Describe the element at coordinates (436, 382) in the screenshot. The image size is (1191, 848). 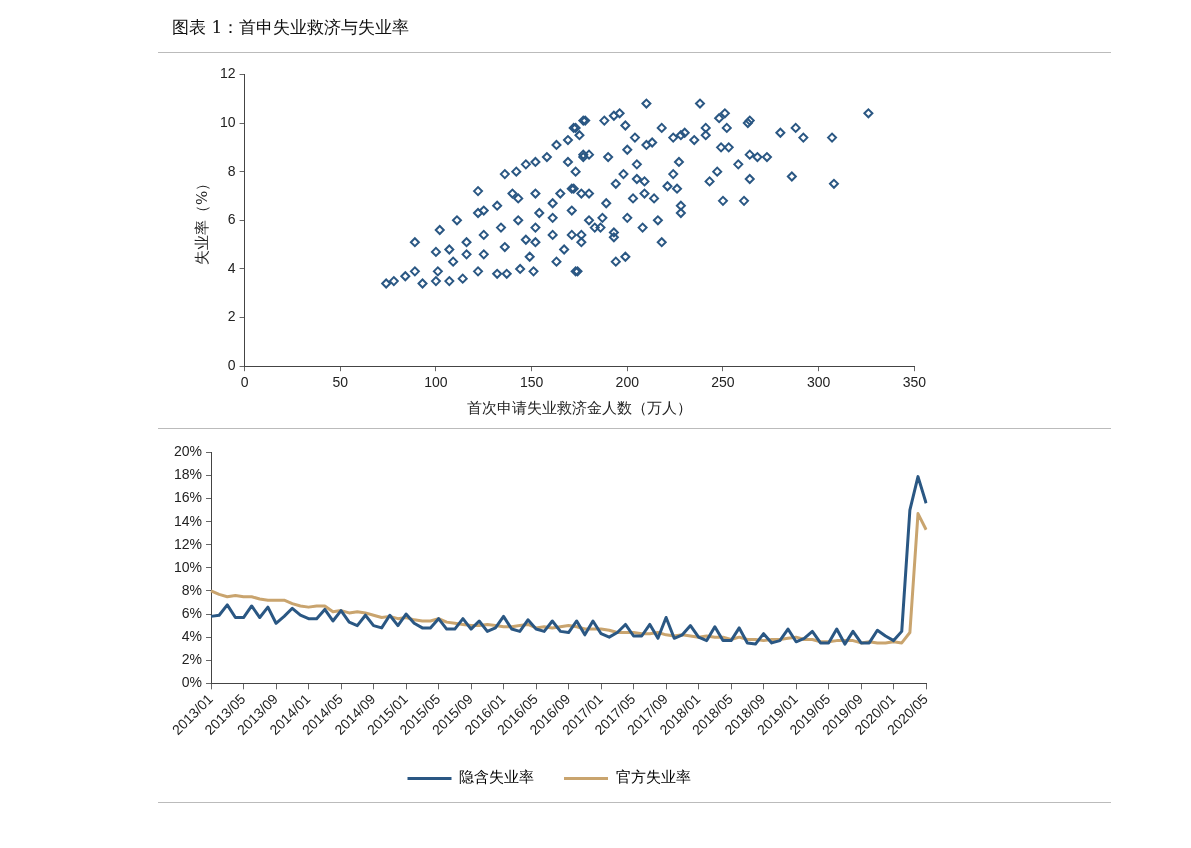
I see `x-tick-label: 100` at that location.